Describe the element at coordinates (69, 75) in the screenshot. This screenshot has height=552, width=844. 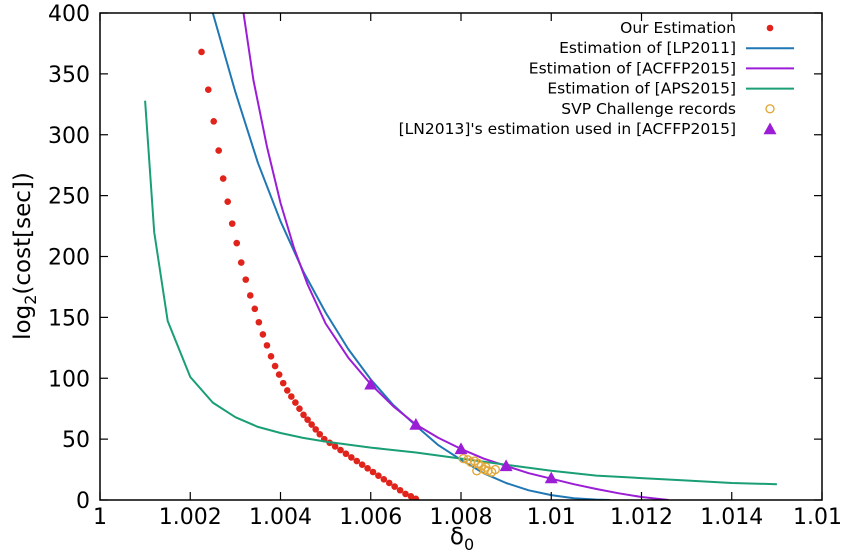
I see `y-tick-label: 350` at that location.